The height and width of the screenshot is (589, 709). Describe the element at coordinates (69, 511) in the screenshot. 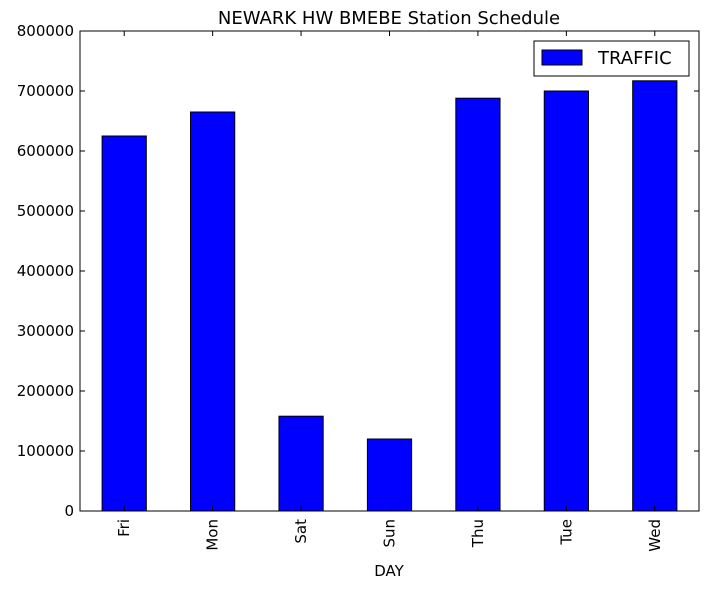

I see `y-tick-label: 0` at that location.